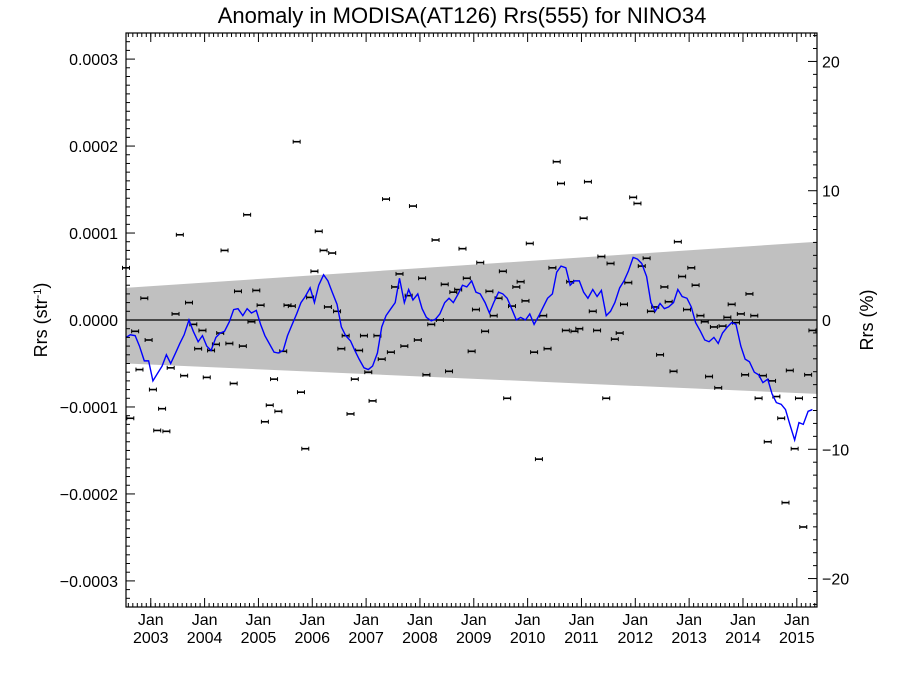 This screenshot has width=900, height=675. Describe the element at coordinates (528, 638) in the screenshot. I see `x-tick-label-year: 2010` at that location.